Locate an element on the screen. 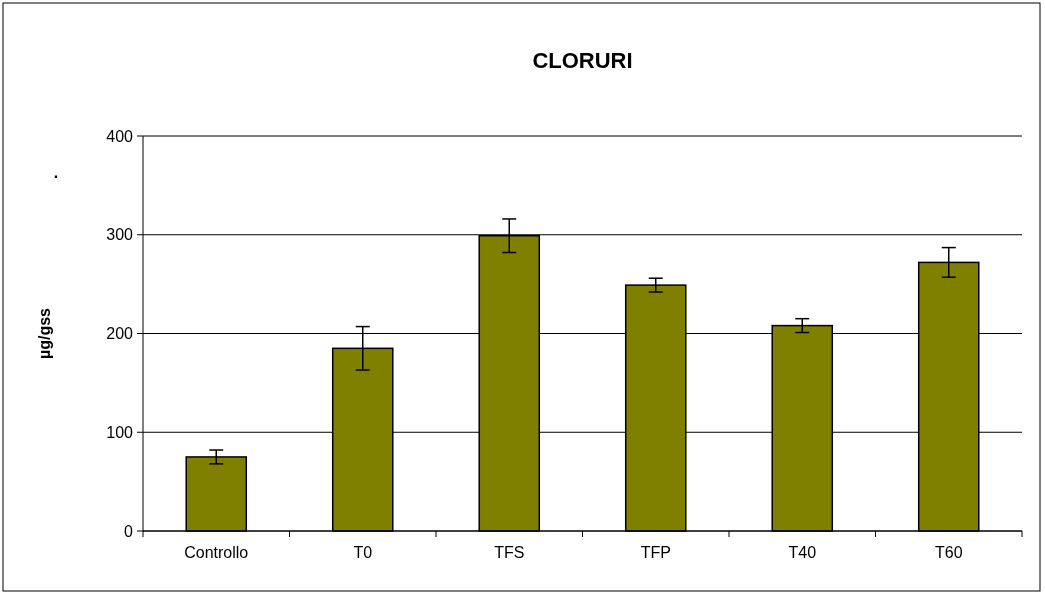  x-tick-label: TFP is located at coordinates (655, 552).